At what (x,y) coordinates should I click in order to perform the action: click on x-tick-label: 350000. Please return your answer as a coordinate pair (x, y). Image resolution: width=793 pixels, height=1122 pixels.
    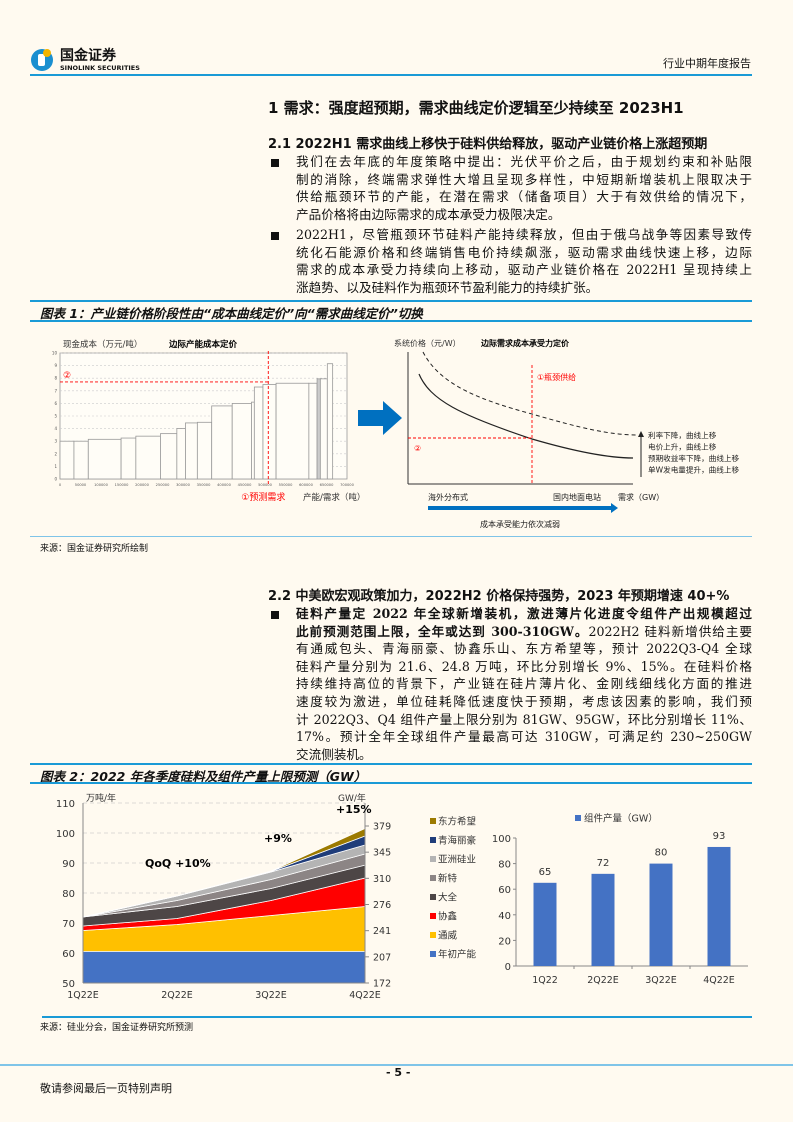
    Looking at the image, I should click on (204, 485).